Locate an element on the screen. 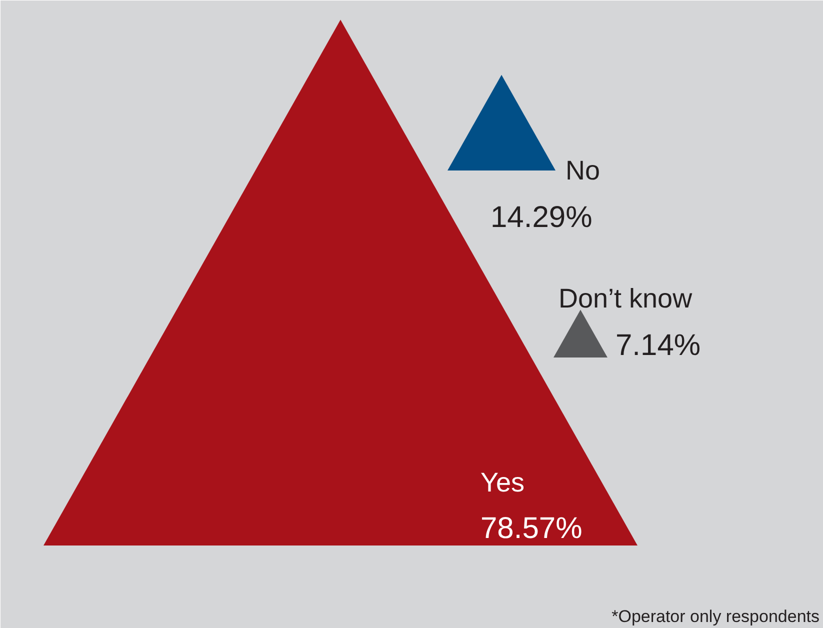  data-label: 7.14% is located at coordinates (658, 345).